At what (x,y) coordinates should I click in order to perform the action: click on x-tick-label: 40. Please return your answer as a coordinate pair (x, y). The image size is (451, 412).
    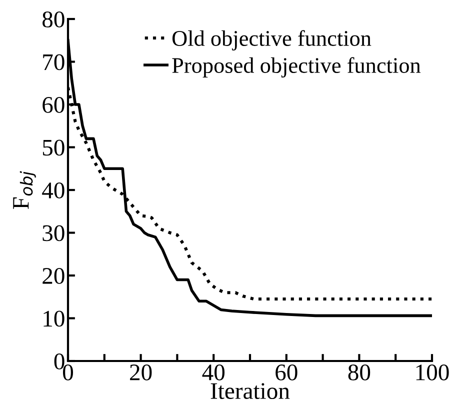
    Looking at the image, I should click on (213, 372).